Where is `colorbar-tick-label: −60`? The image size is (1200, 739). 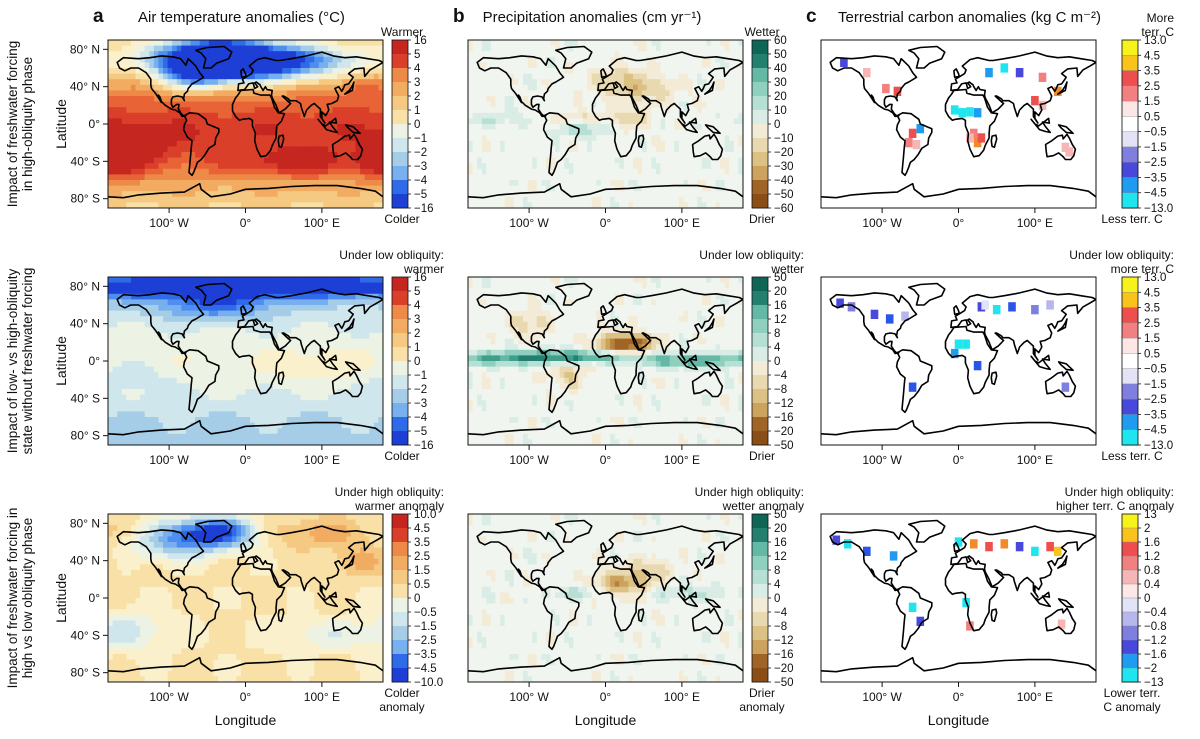
colorbar-tick-label: −60 is located at coordinates (784, 209).